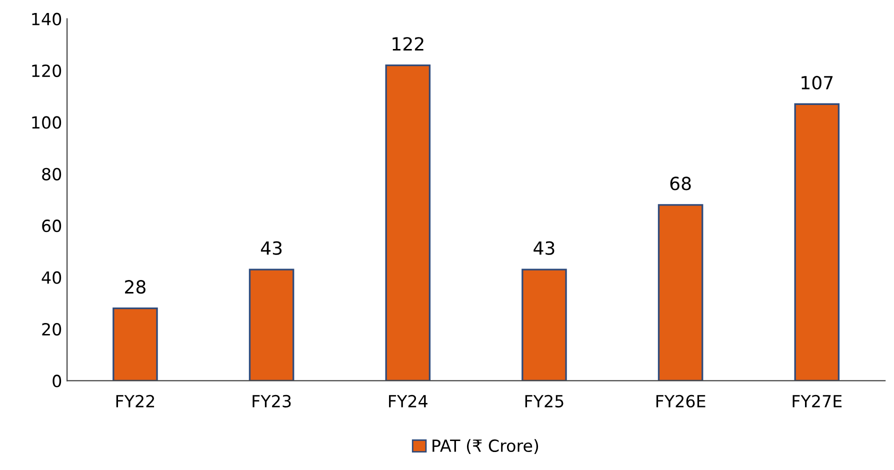 This screenshot has height=470, width=894. I want to click on data-label: 28, so click(135, 287).